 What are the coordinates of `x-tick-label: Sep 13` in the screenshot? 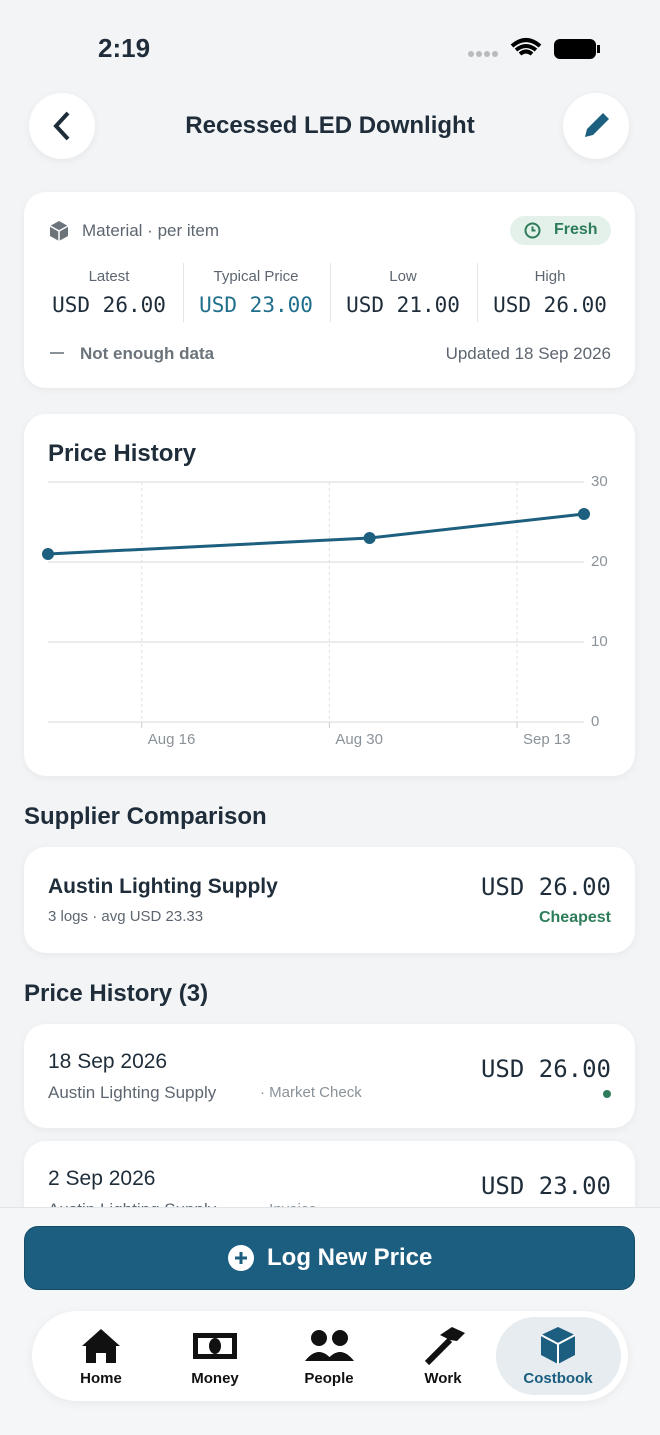 It's located at (547, 739).